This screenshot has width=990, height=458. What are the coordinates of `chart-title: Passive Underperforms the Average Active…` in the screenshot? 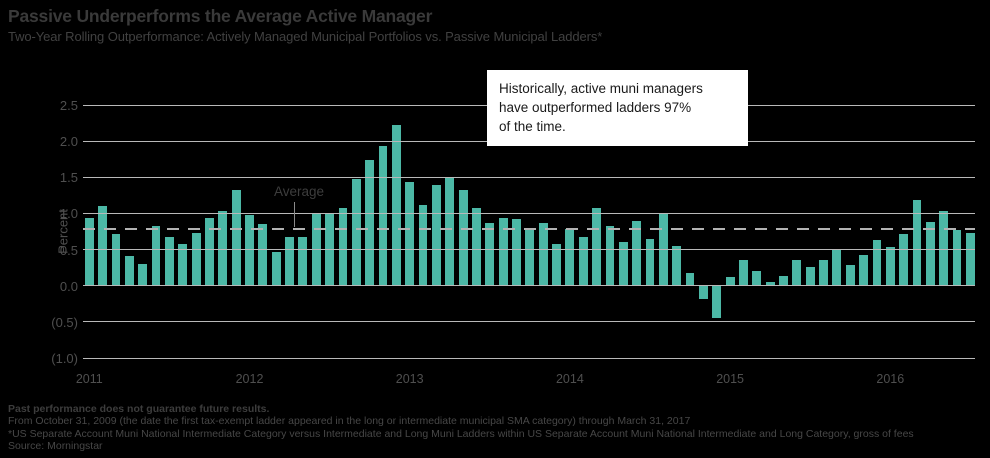 It's located at (220, 16).